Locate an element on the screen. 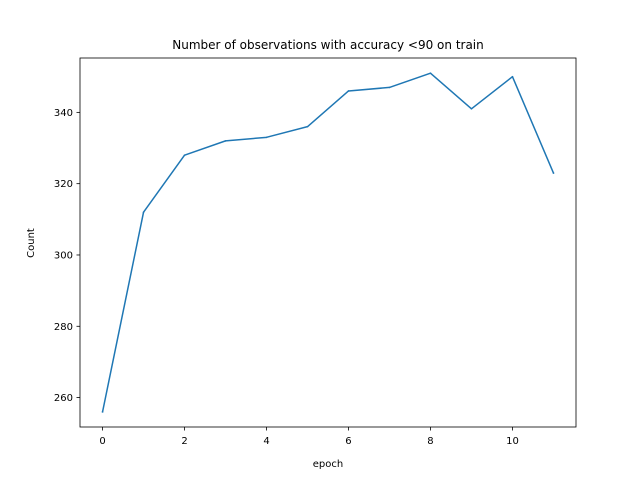  y-axis-ticks: 260 280 300 320 340 is located at coordinates (67, 256).